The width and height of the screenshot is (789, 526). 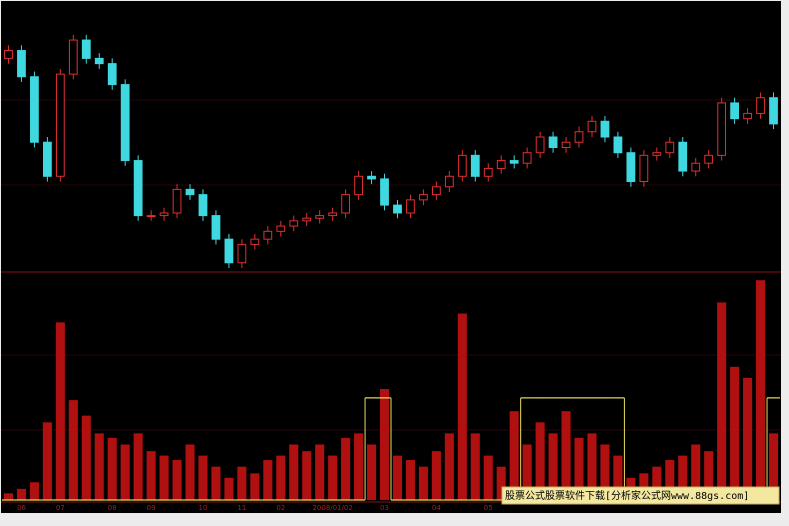 I want to click on x-tick-label: 07, so click(x=60, y=508).